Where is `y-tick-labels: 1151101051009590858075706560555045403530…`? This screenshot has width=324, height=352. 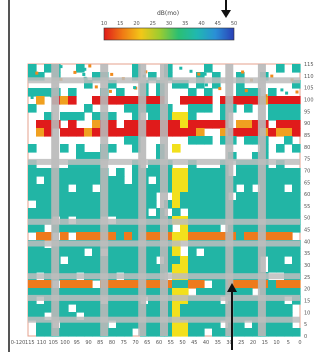
y-tick-labels: 1151101051009590858075706560555045403530… is located at coordinates (309, 201).